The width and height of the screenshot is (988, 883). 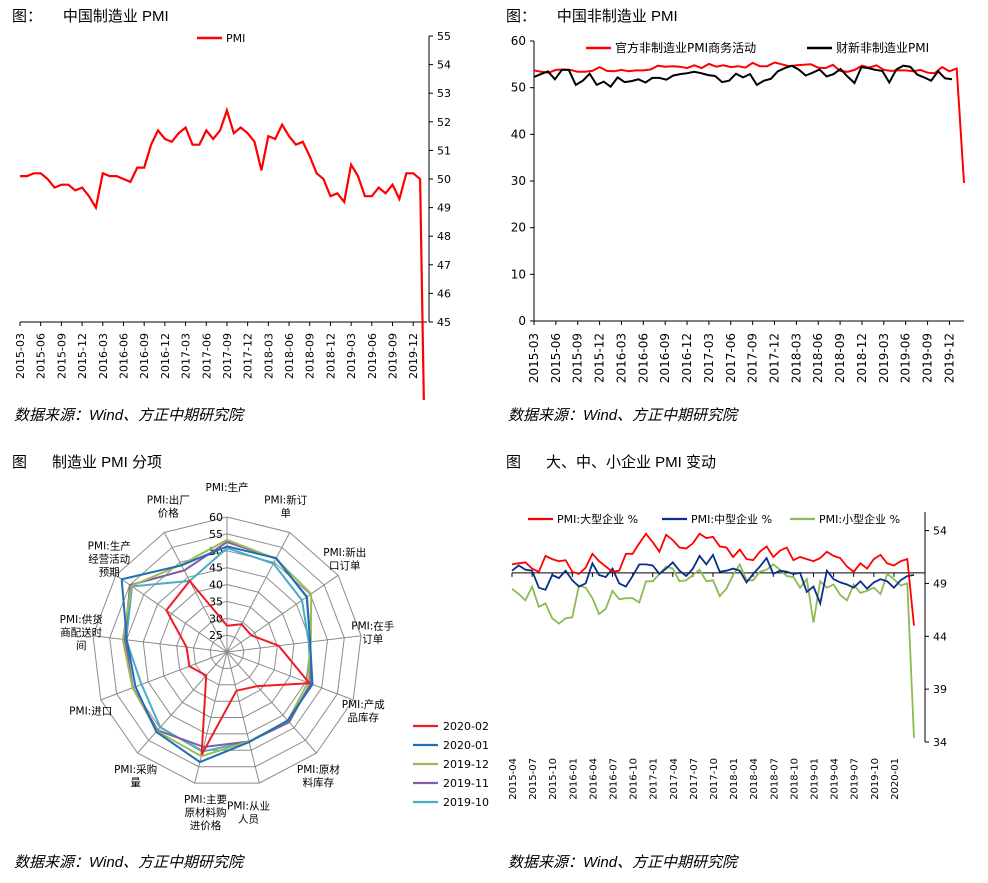 I want to click on y-tick-label: 39, so click(x=940, y=689).